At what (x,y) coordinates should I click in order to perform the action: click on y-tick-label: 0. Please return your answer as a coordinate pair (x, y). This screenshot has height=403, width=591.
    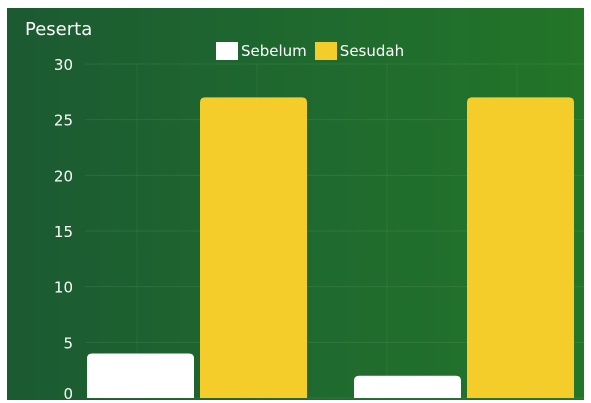
    Looking at the image, I should click on (68, 392).